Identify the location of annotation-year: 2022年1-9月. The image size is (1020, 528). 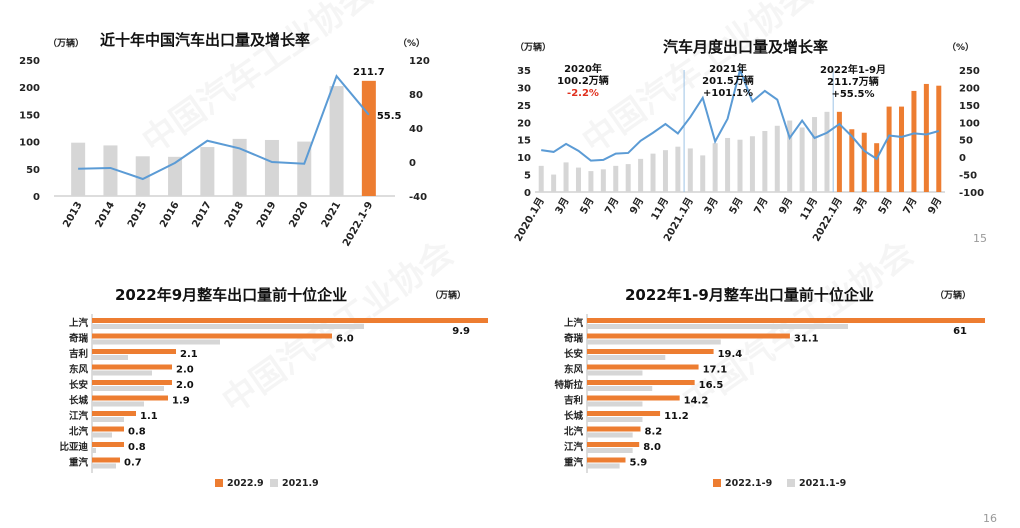
(853, 69).